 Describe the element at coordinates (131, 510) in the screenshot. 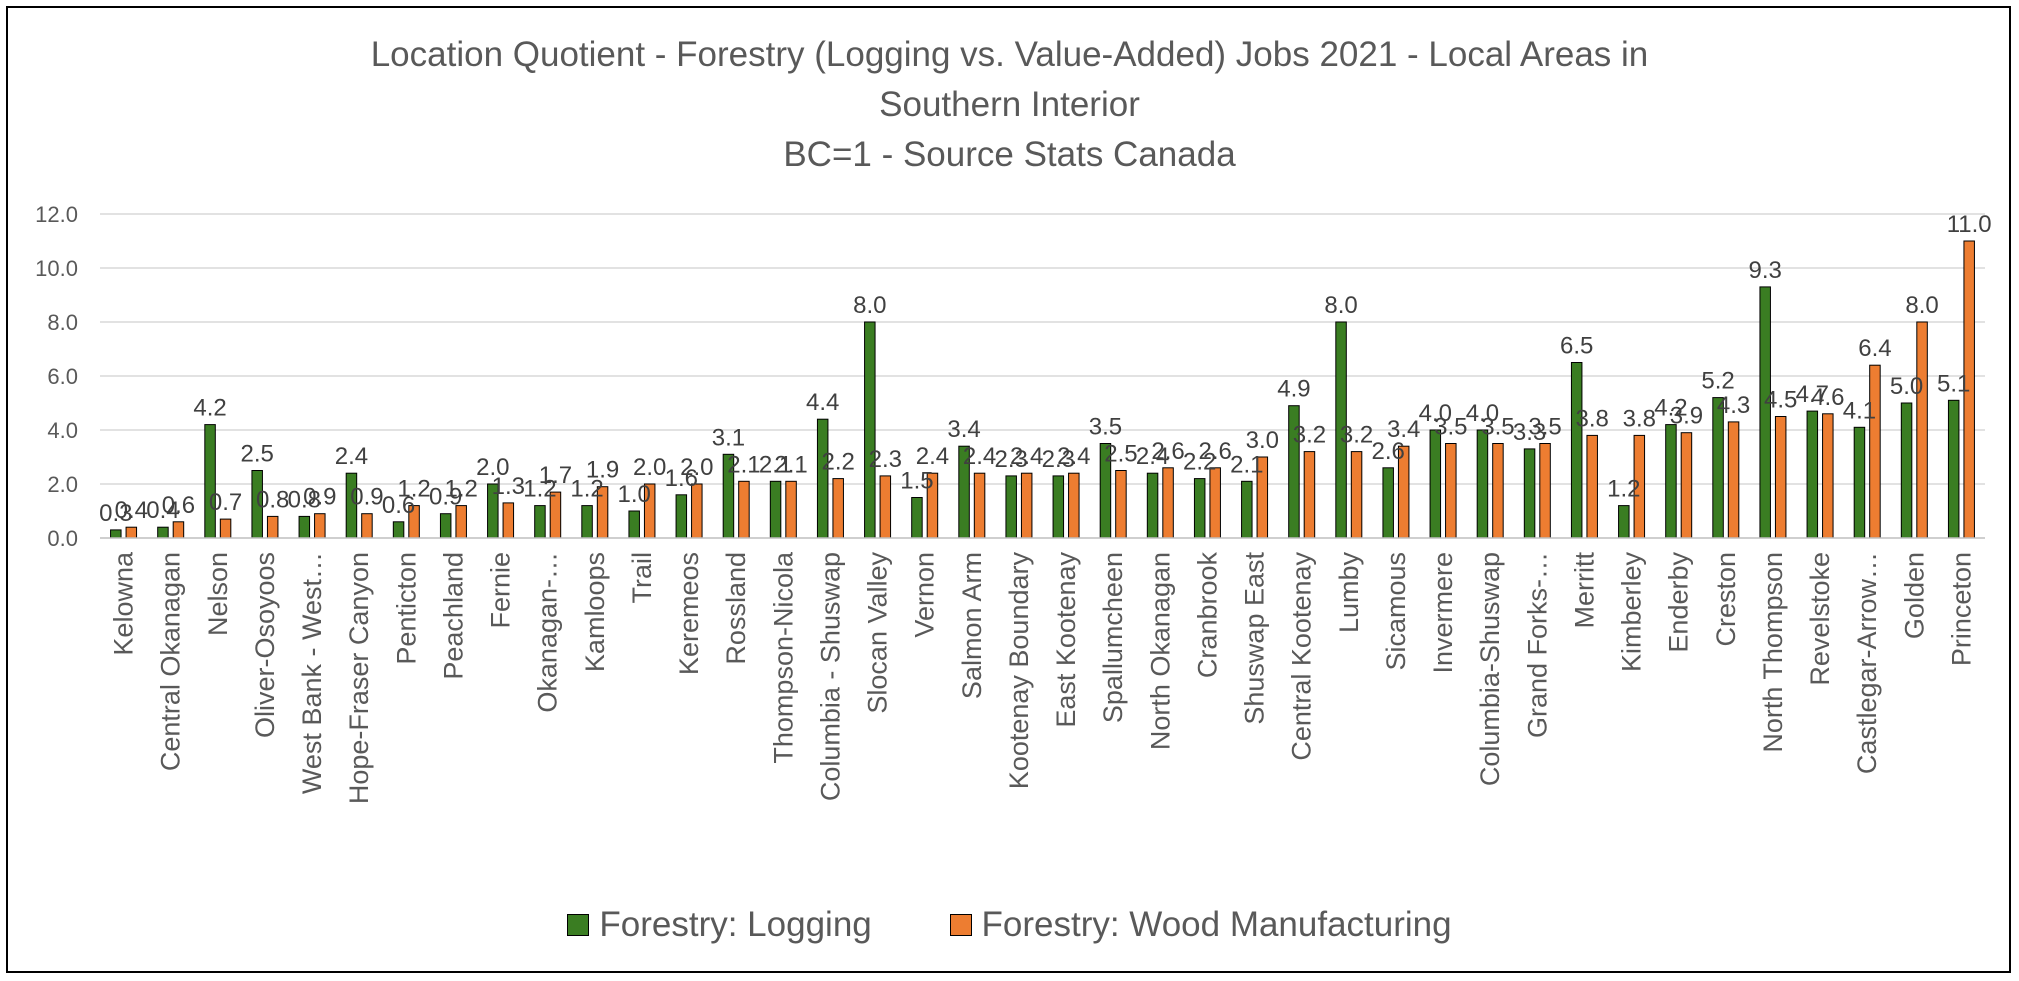

I see `data-label: 0.4` at that location.